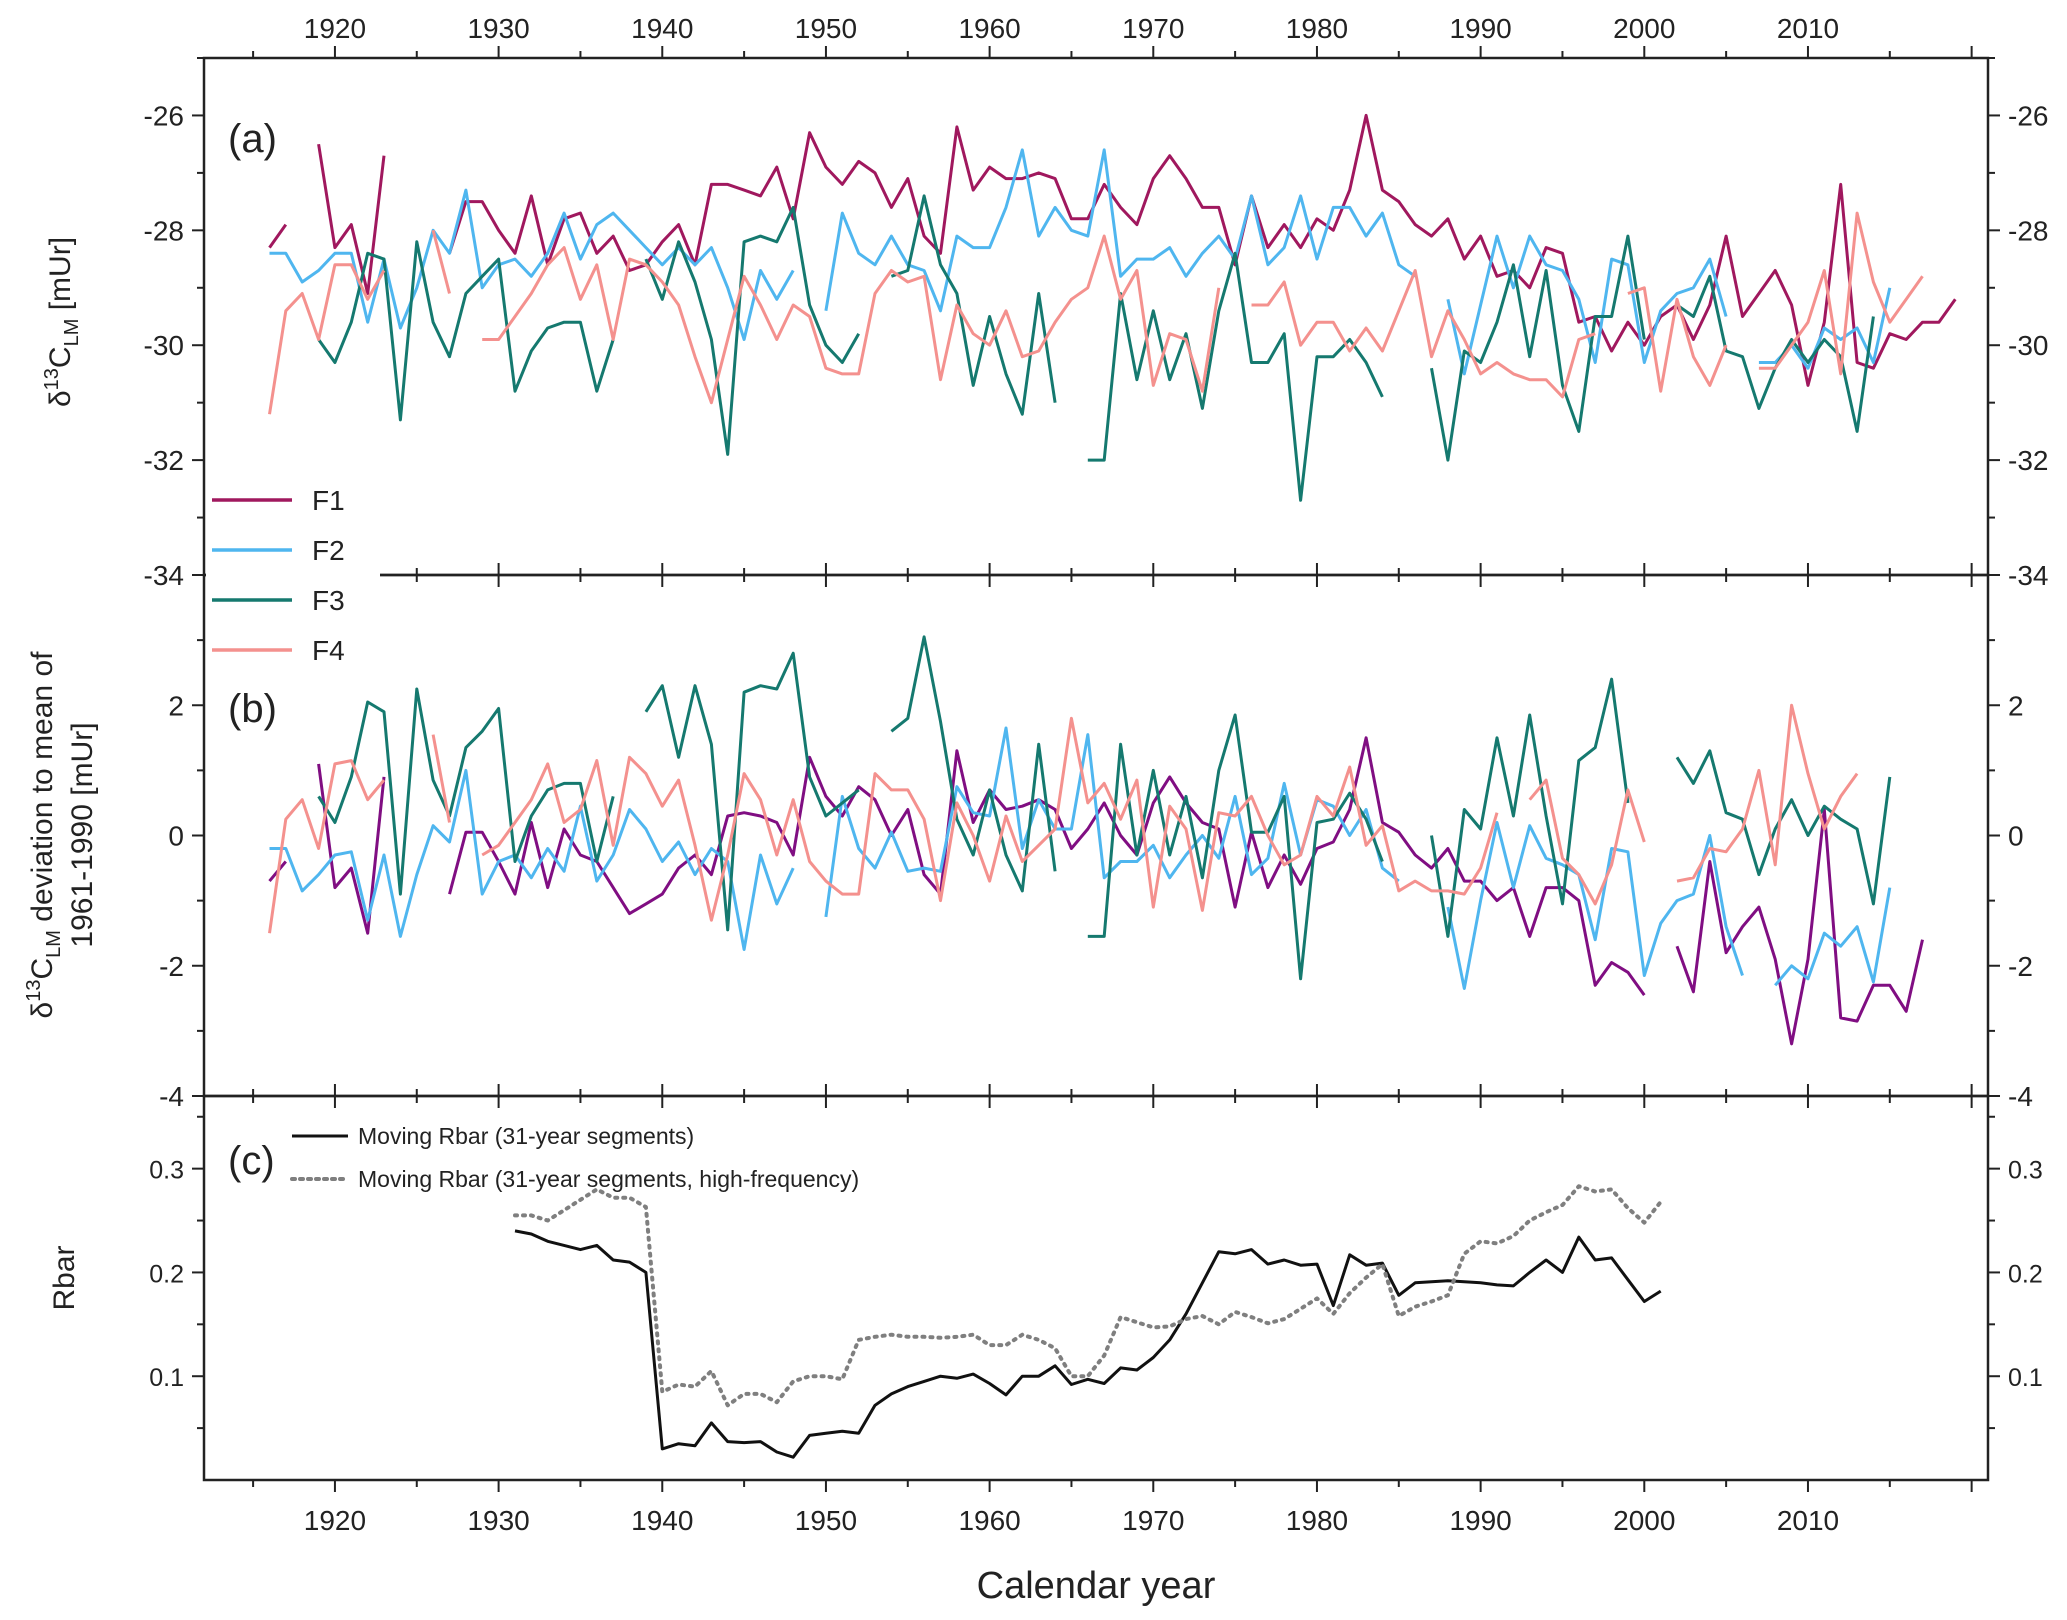 Image resolution: width=2067 pixels, height=1620 pixels. What do you see at coordinates (164, 460) in the screenshot?
I see `y-tick-label-left-a: -32` at bounding box center [164, 460].